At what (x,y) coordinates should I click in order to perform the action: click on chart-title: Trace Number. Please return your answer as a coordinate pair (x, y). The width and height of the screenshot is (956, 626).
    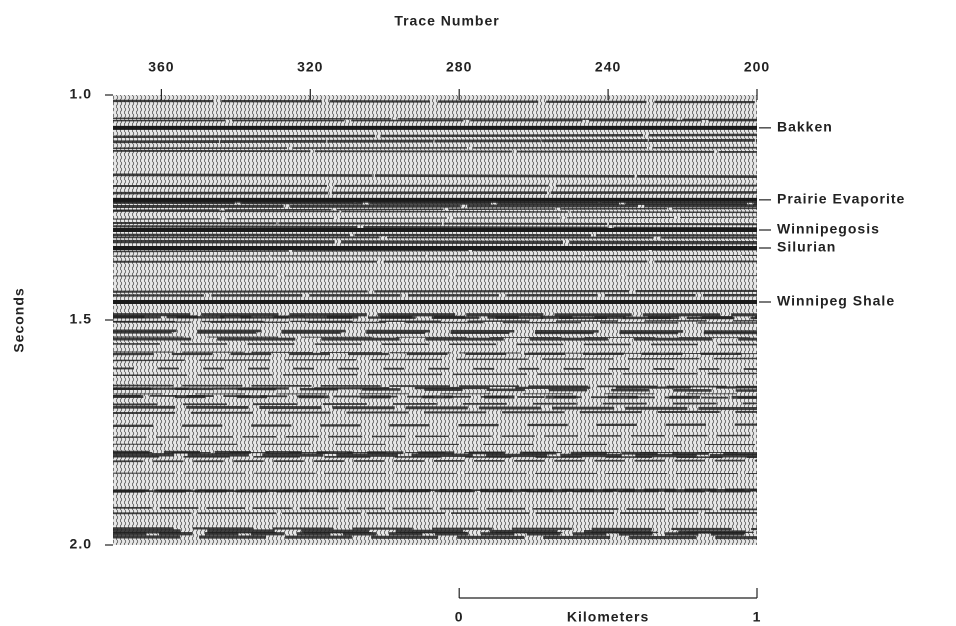
    Looking at the image, I should click on (446, 21).